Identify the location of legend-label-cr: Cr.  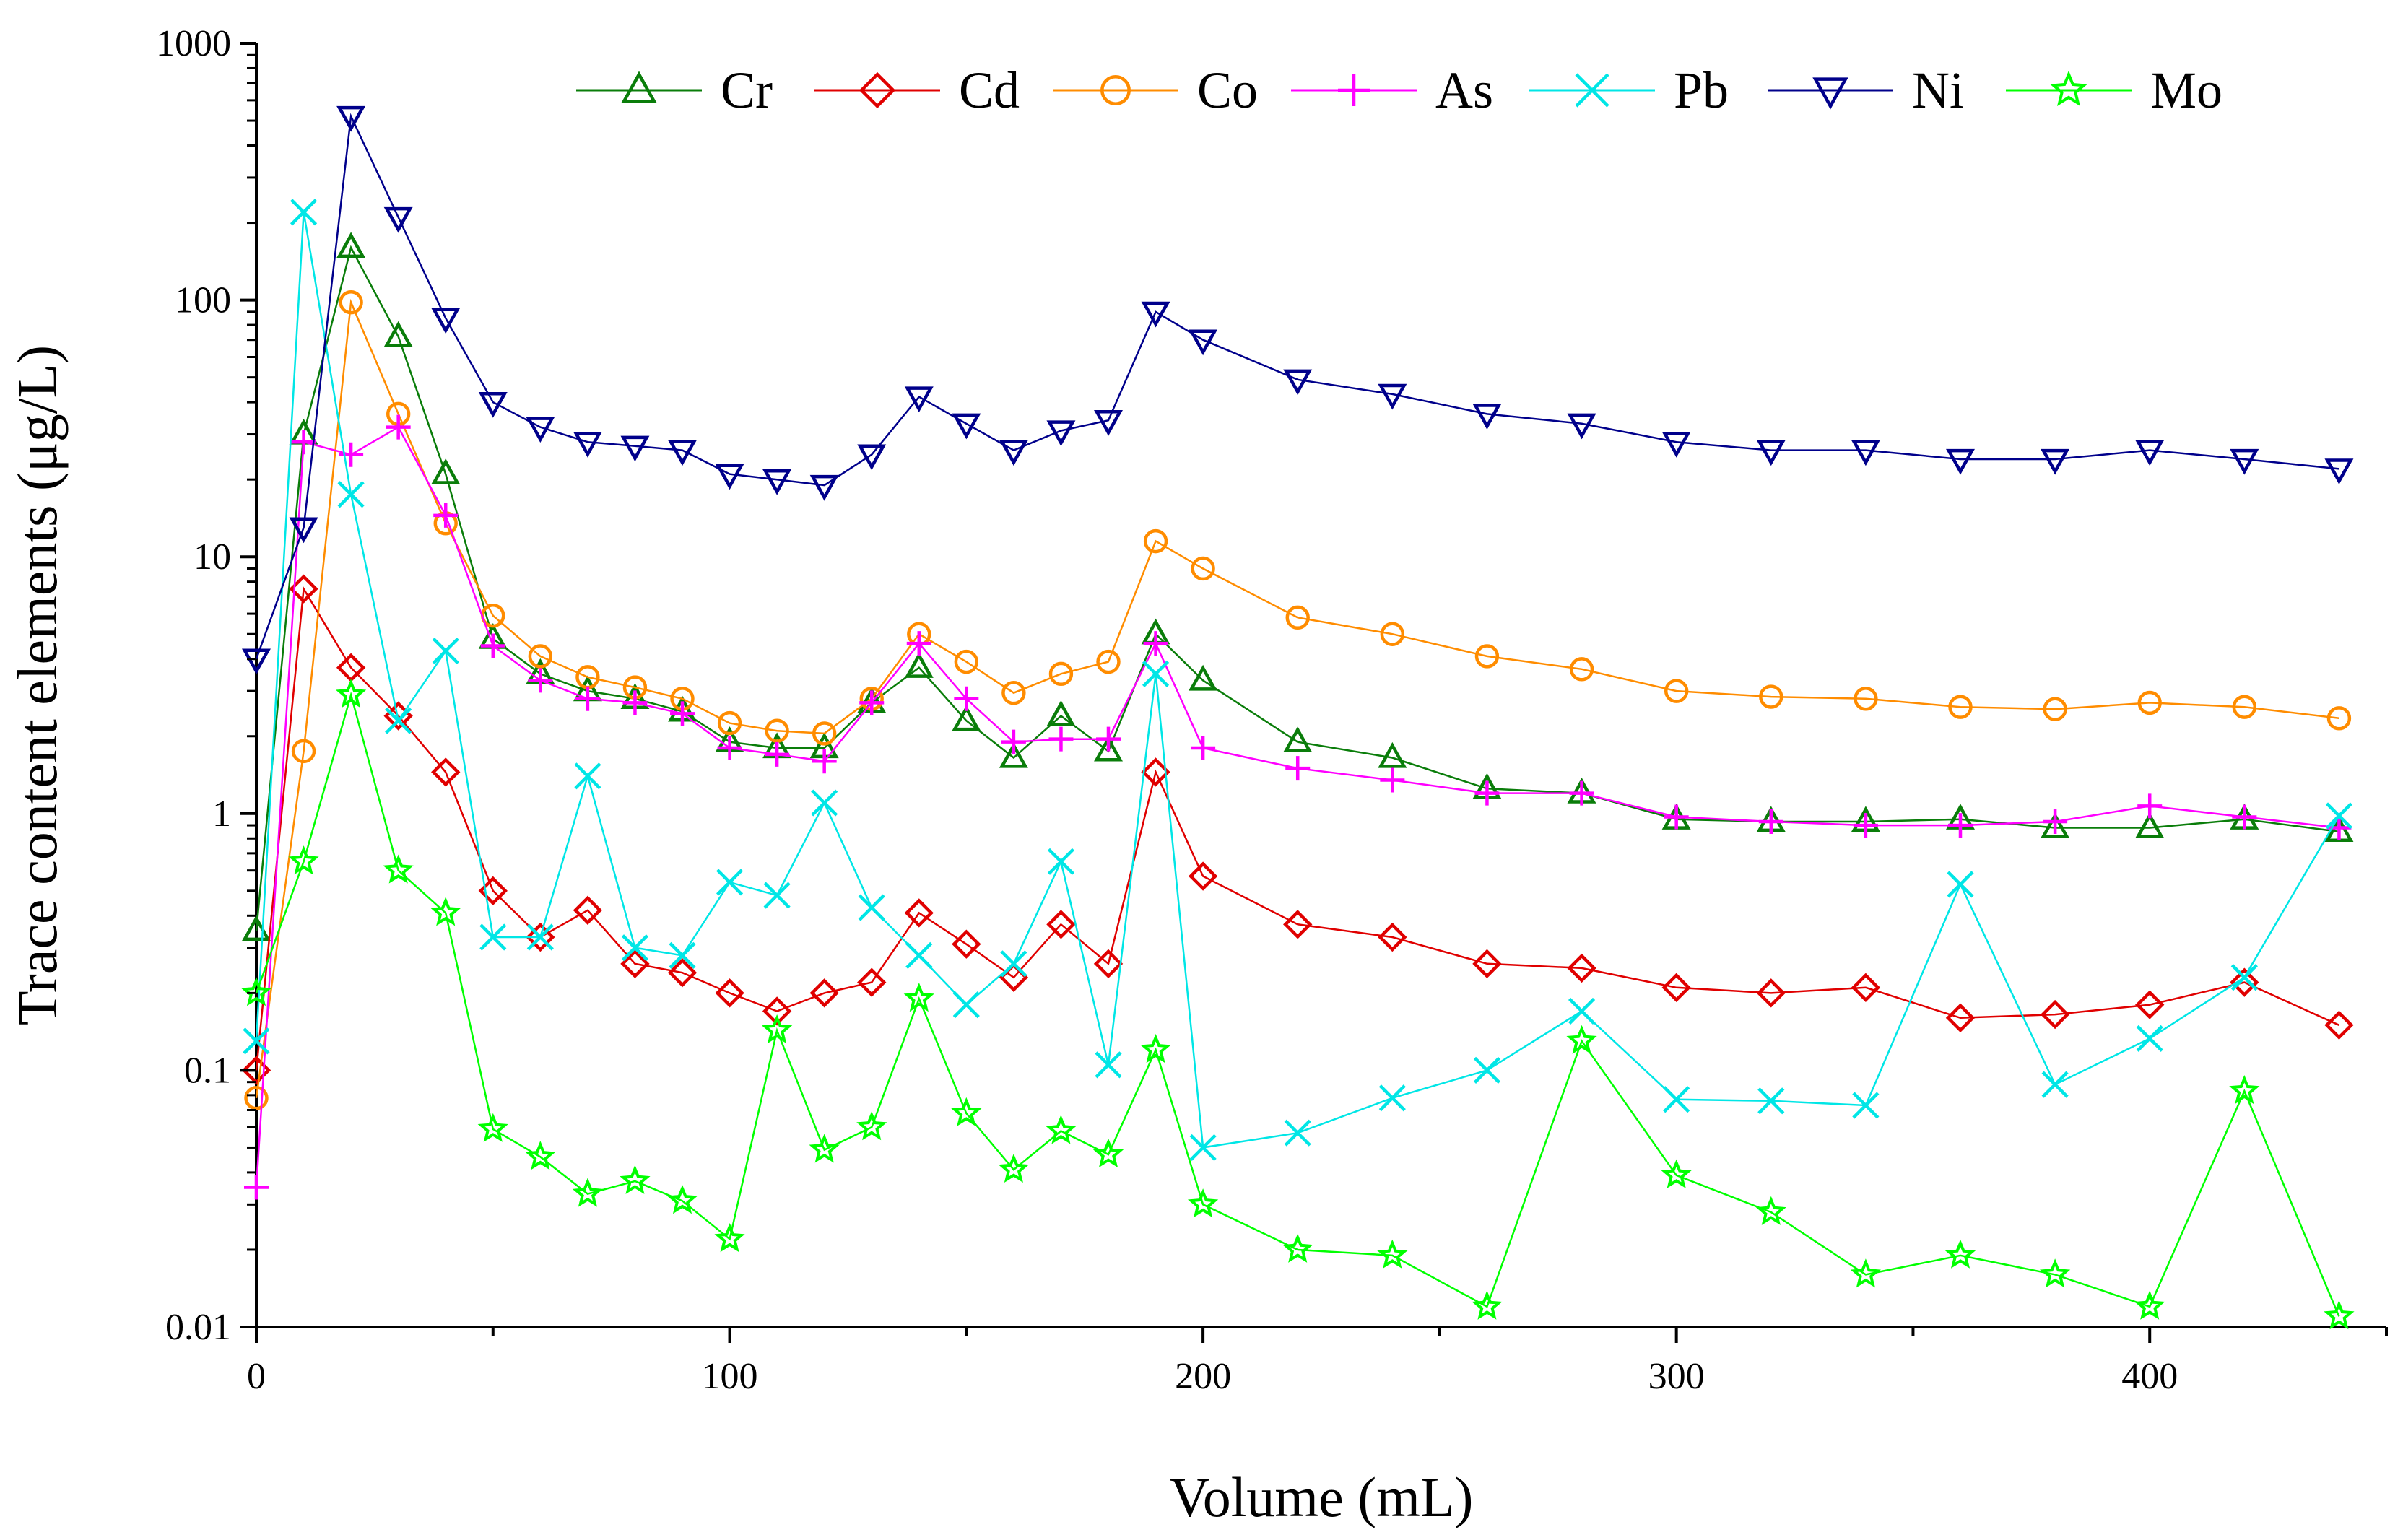
(747, 90).